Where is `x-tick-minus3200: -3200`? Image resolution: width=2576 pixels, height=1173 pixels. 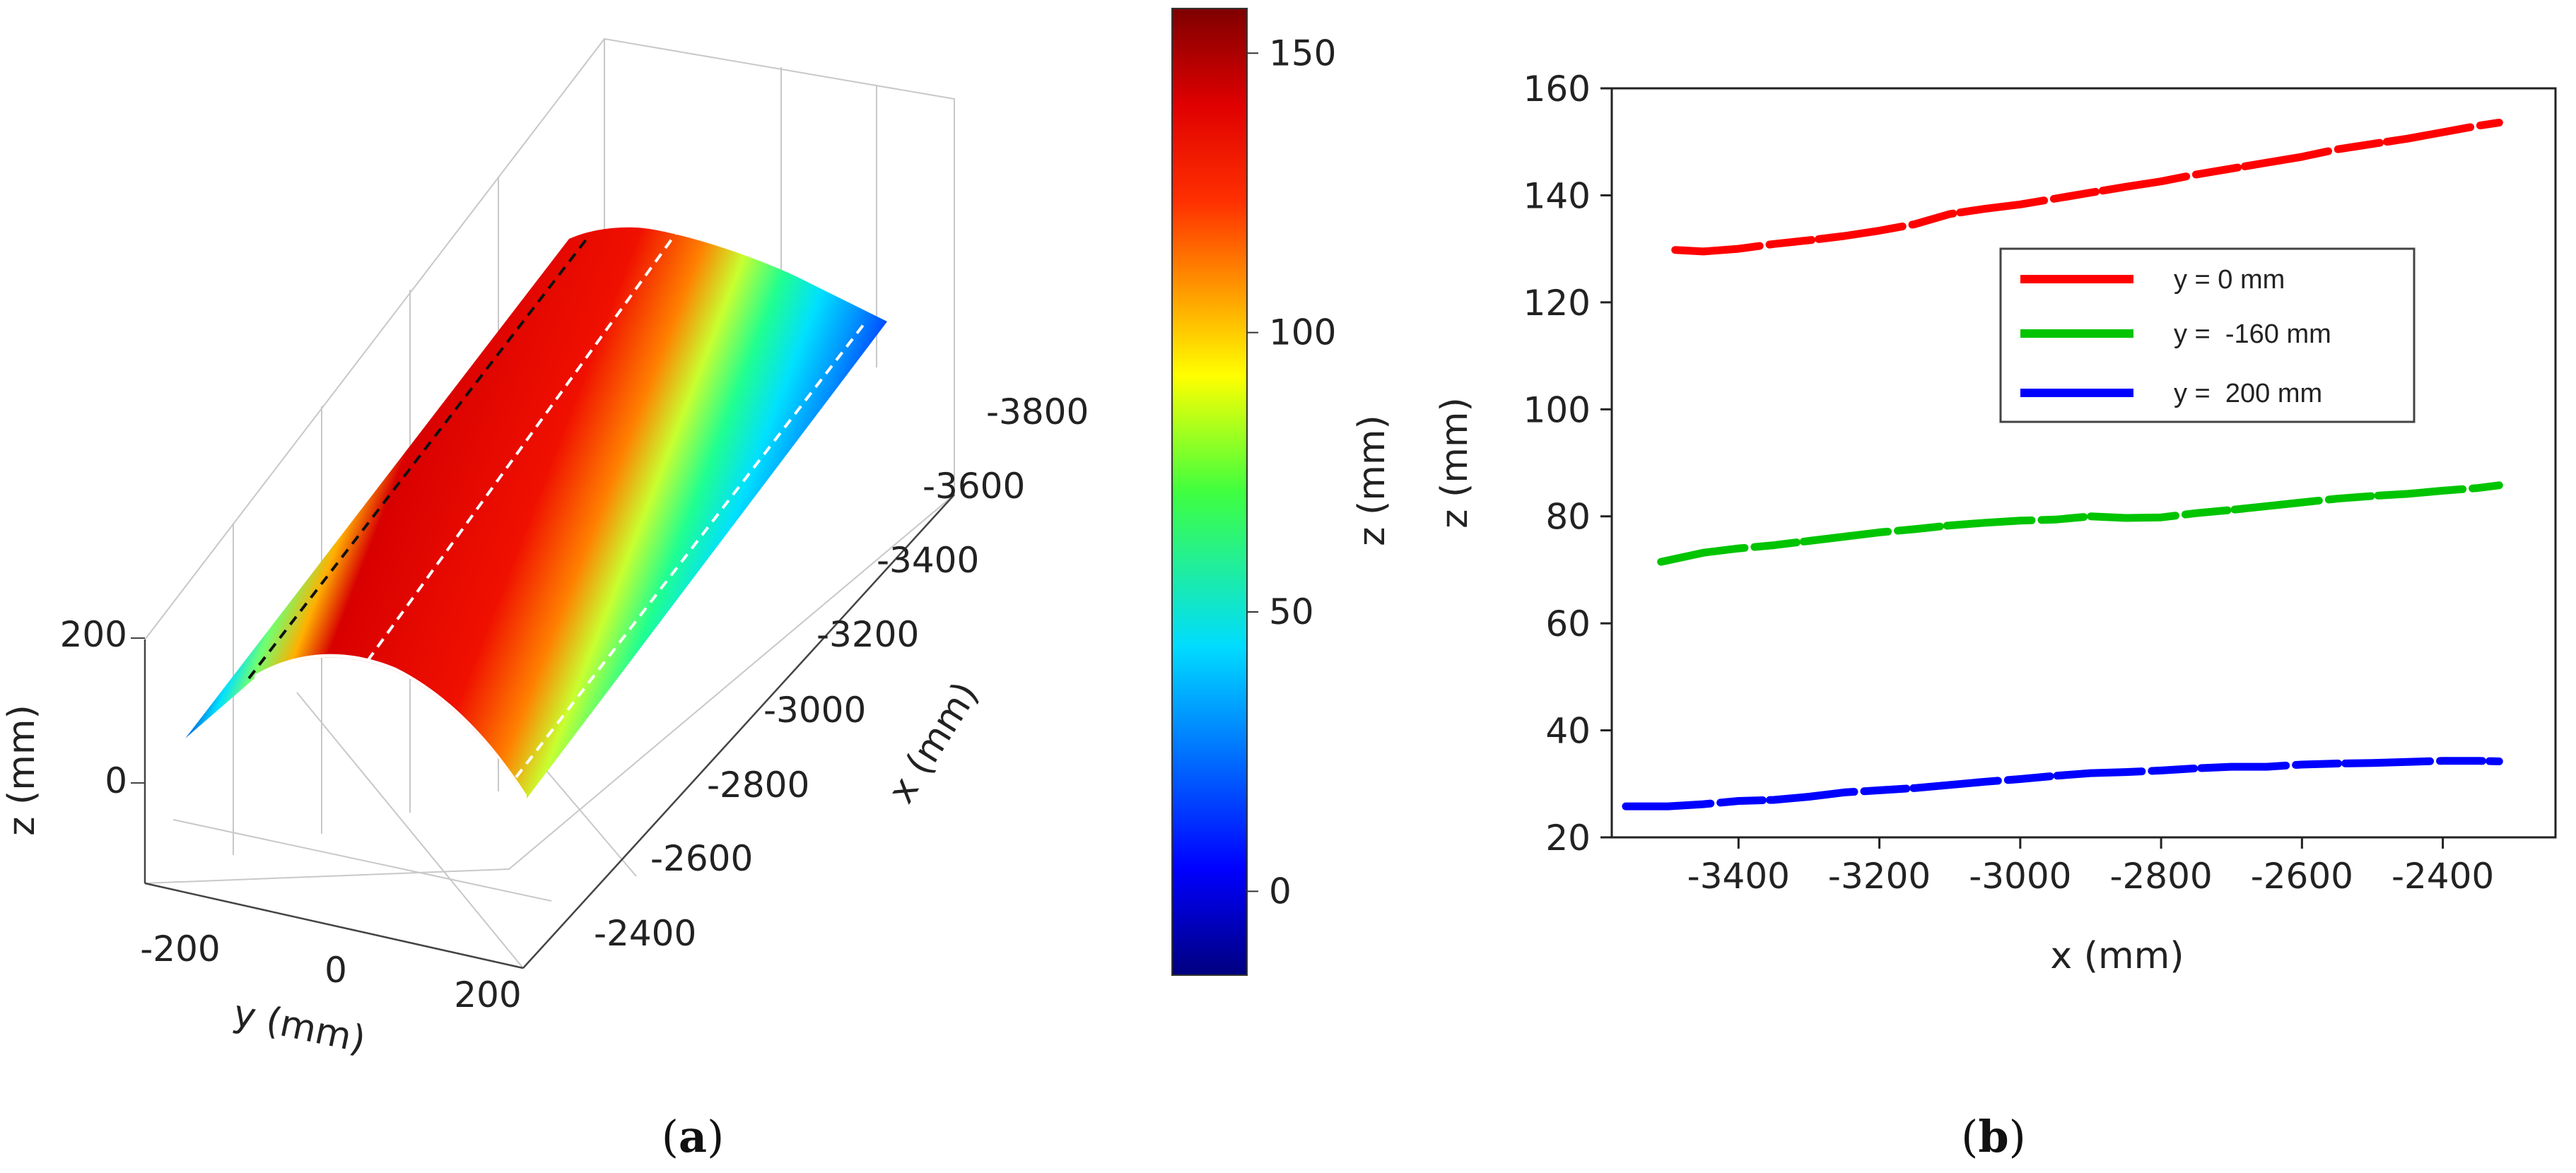
x-tick-minus3200: -3200 is located at coordinates (867, 634).